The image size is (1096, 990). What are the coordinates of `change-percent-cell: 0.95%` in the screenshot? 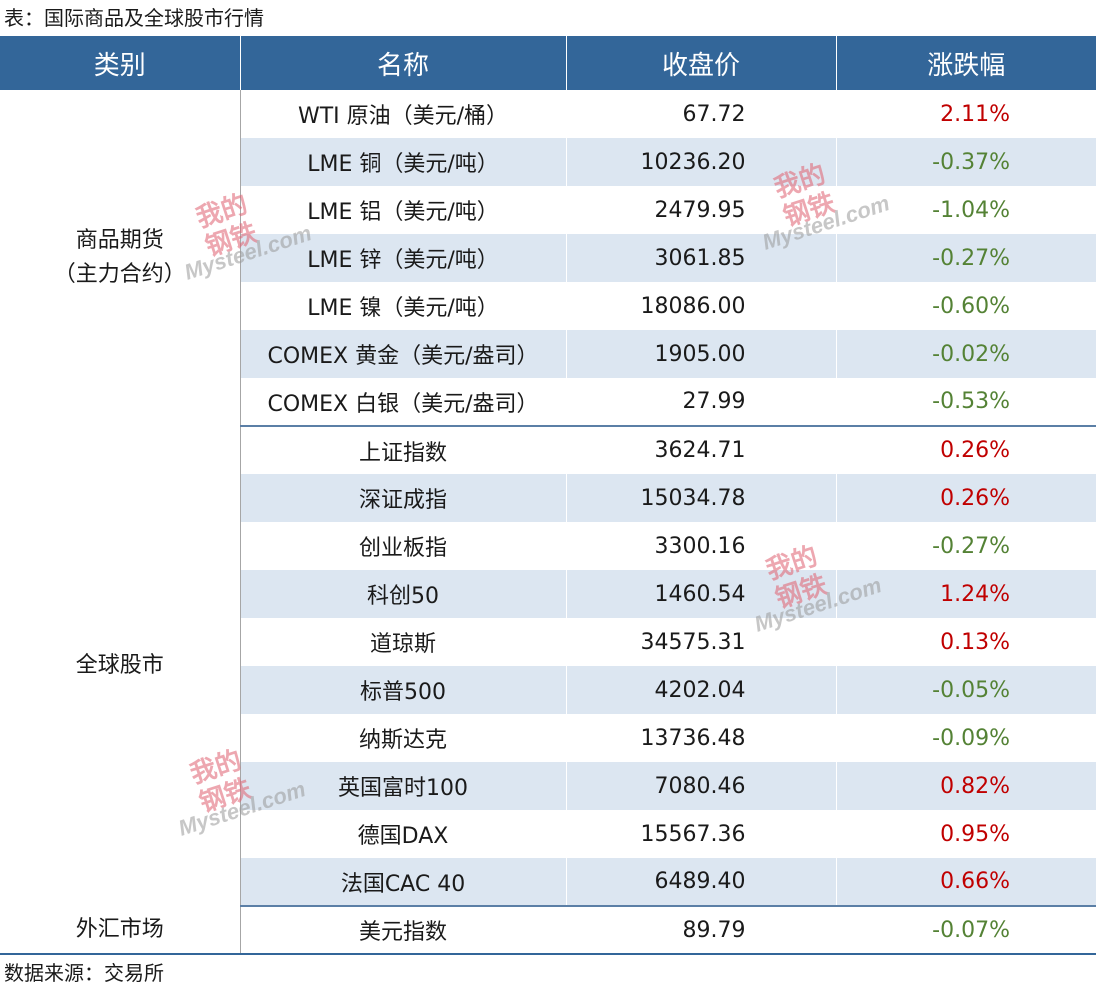 It's located at (975, 834).